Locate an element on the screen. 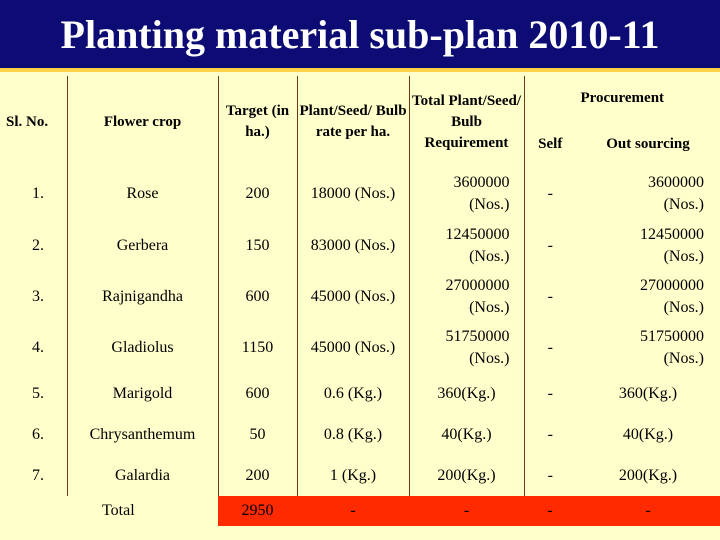 This screenshot has height=540, width=720. total-rate: - is located at coordinates (353, 511).